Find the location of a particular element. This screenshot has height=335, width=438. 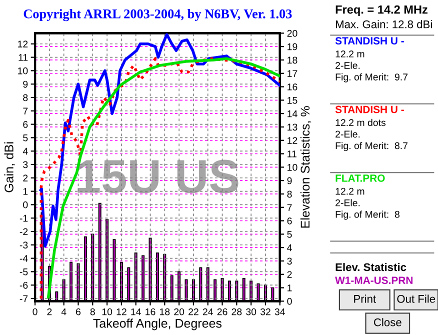

x-tick-label: 18 is located at coordinates (165, 312).